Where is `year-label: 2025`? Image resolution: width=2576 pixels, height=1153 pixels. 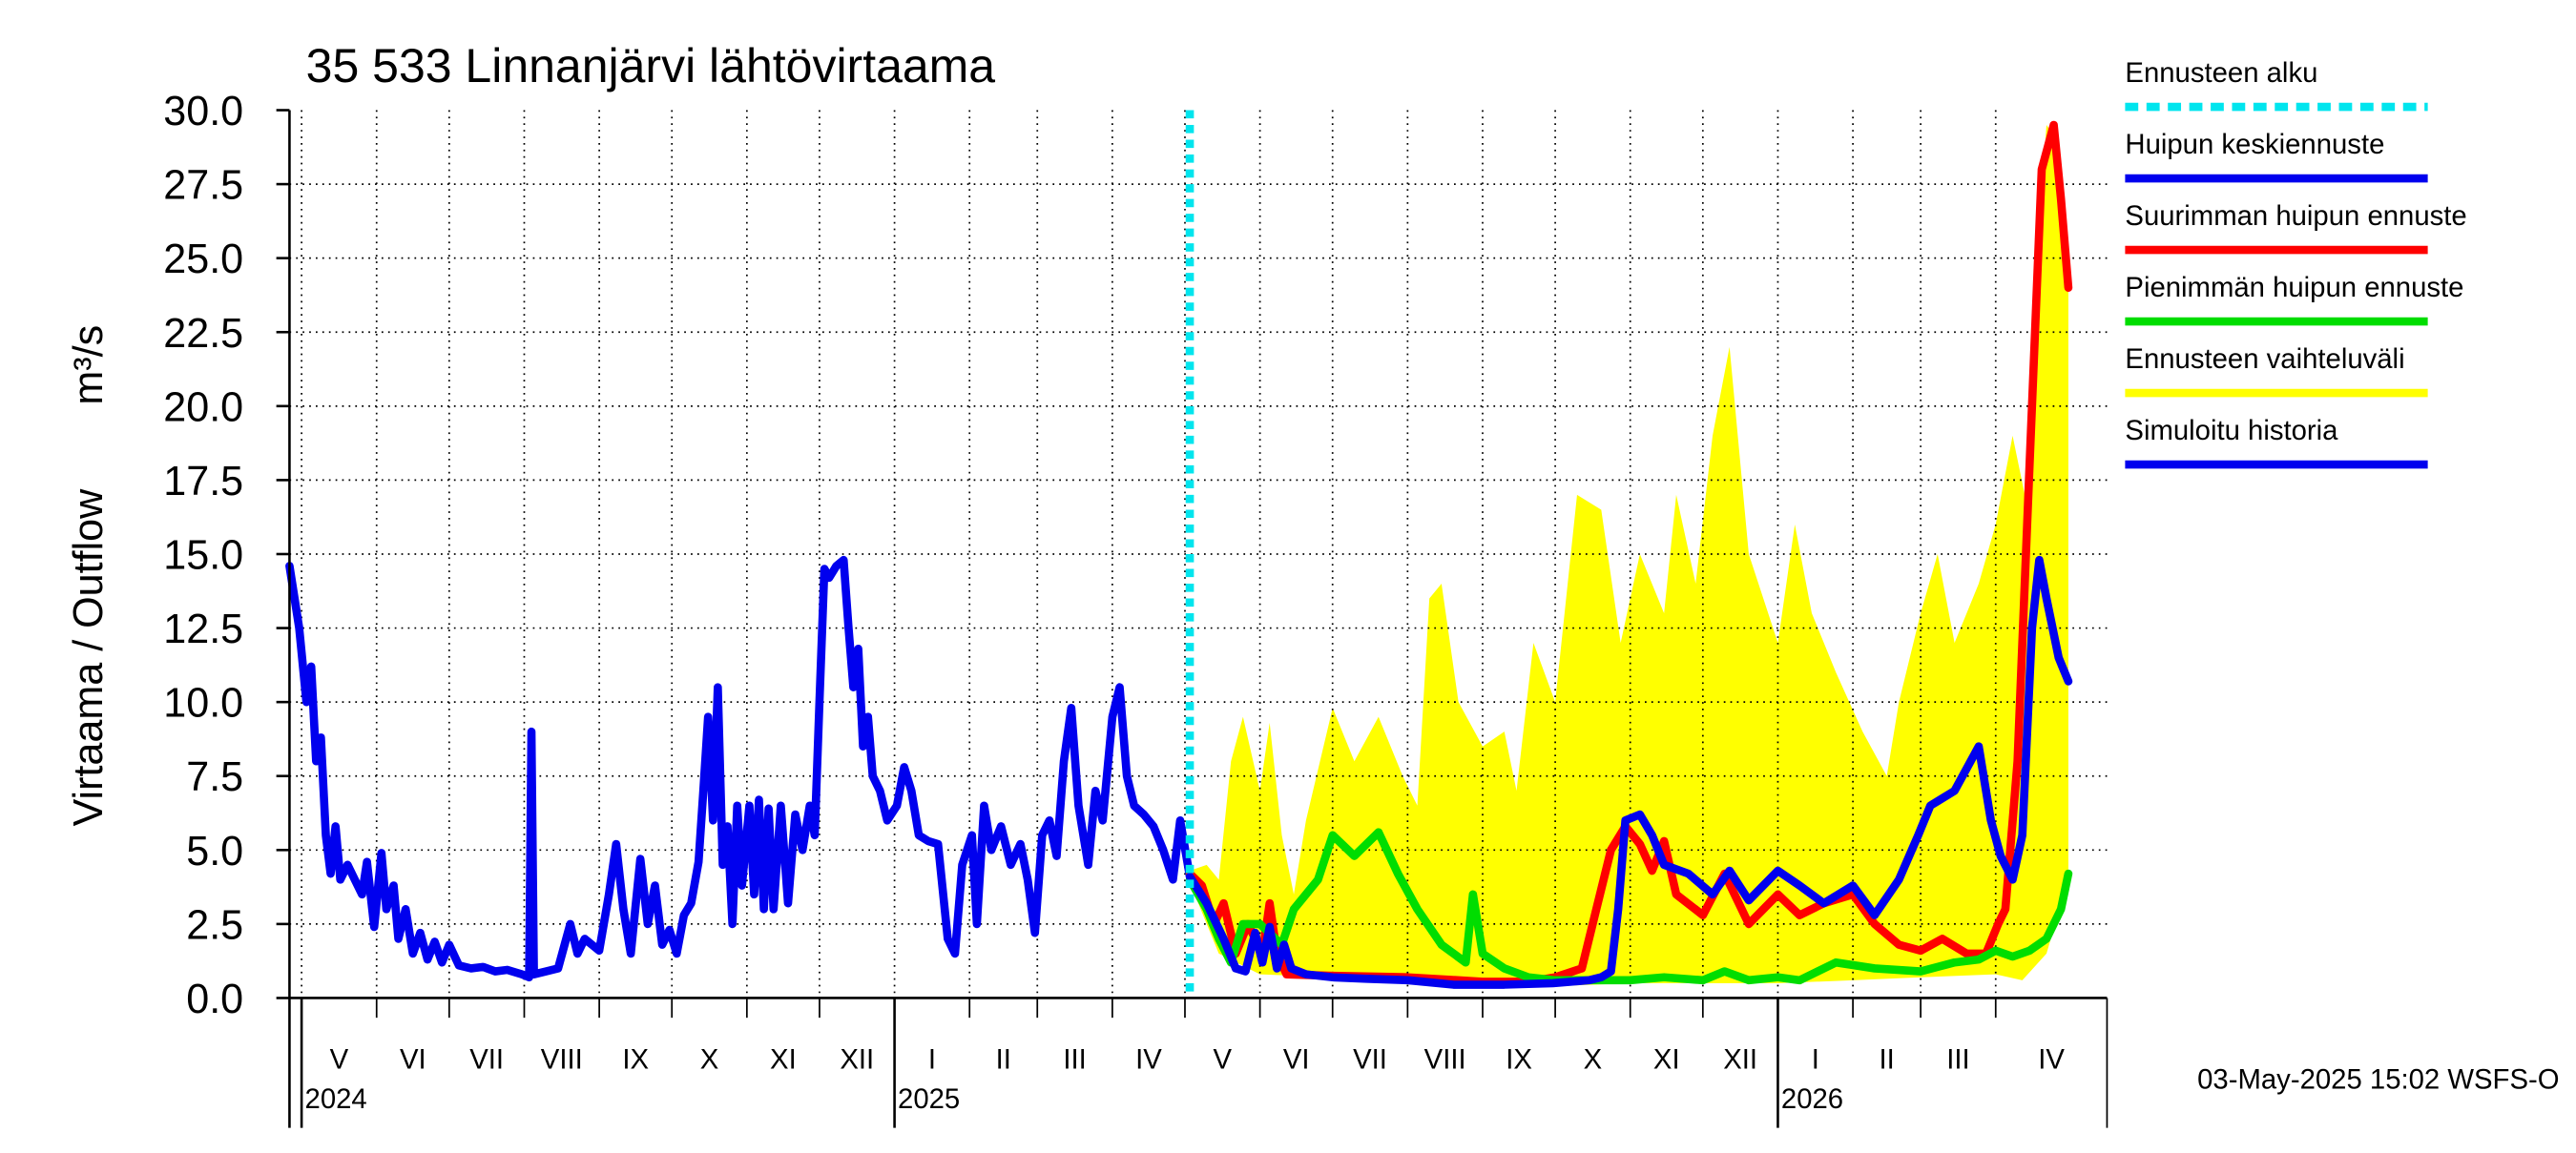
year-label: 2025 is located at coordinates (929, 1099).